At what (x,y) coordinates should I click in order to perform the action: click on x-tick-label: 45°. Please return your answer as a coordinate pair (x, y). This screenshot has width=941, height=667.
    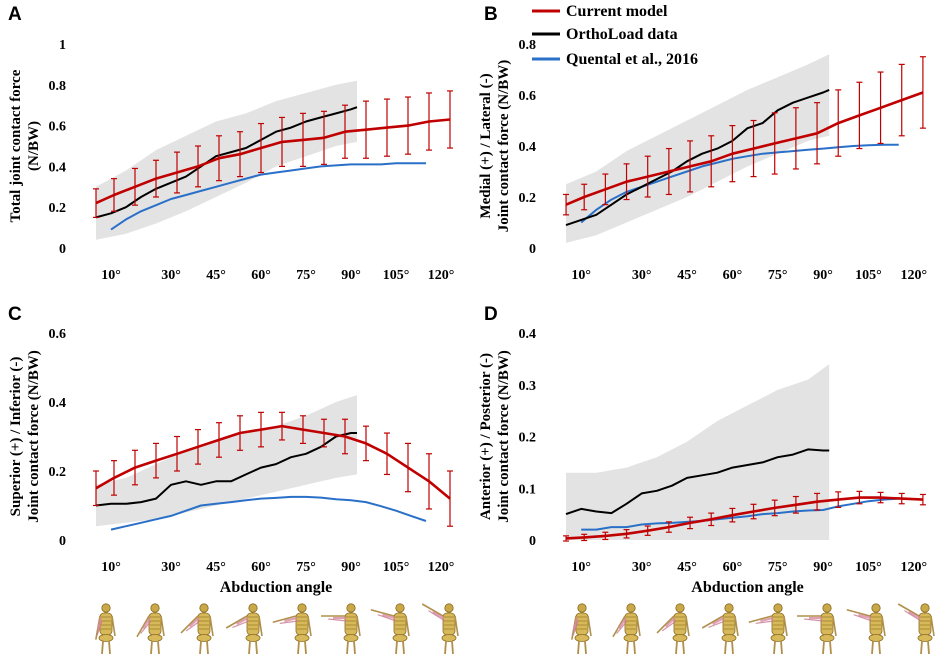
    Looking at the image, I should click on (687, 275).